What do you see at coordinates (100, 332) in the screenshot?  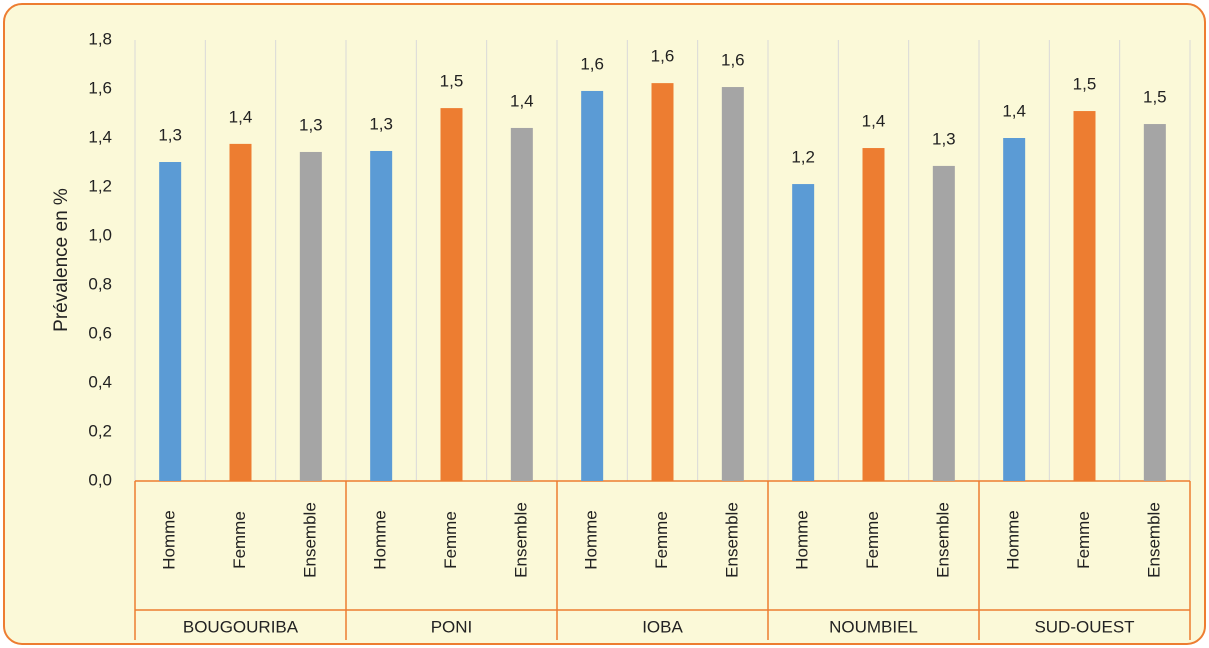 I see `y-tick-label: 0,6` at bounding box center [100, 332].